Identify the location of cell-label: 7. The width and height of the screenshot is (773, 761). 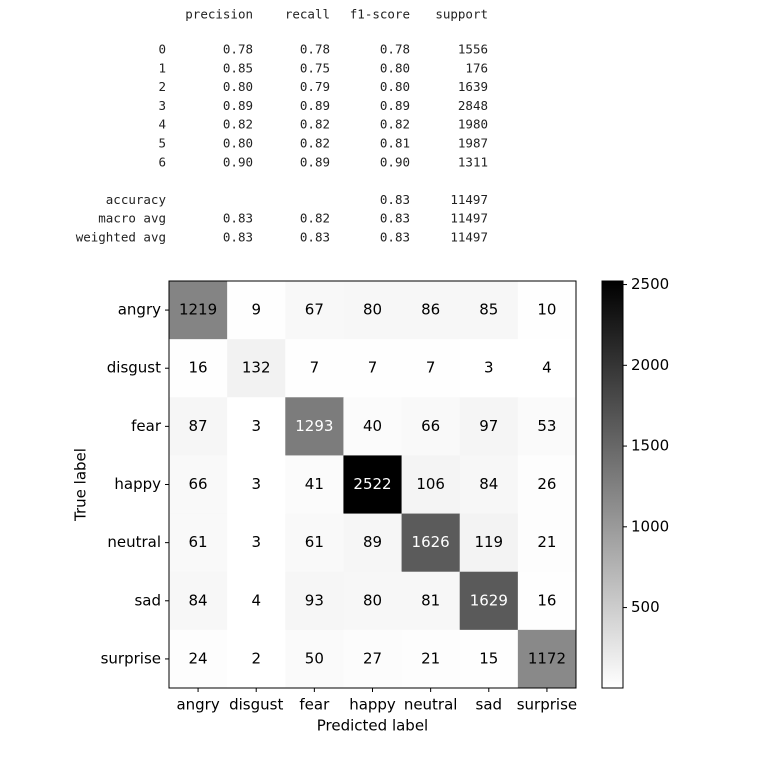
(373, 368).